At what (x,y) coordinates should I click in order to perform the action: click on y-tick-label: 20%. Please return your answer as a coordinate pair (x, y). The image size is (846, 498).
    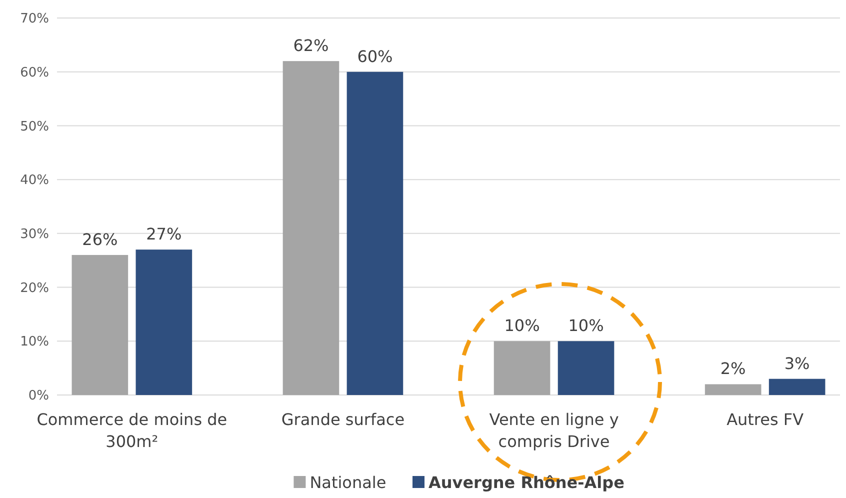
    Looking at the image, I should click on (34, 288).